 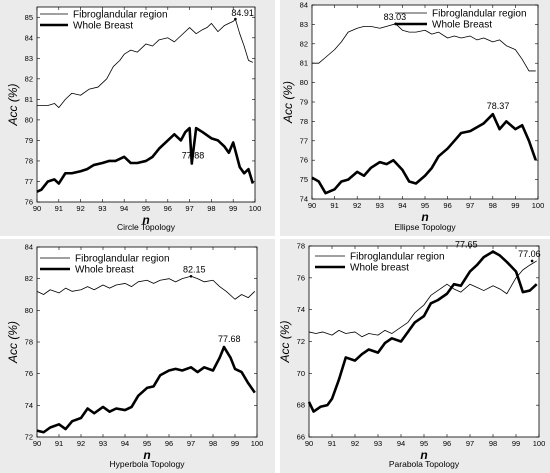 What do you see at coordinates (29, 181) in the screenshot?
I see `y-tick-label: 77` at bounding box center [29, 181].